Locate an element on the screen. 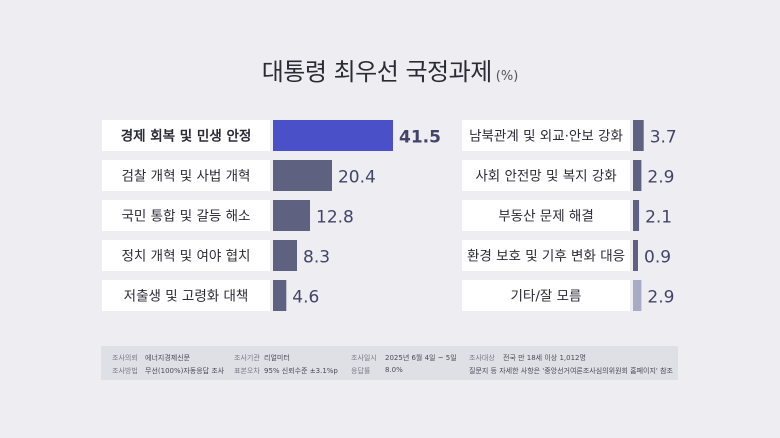  footer-key: 표본오차 is located at coordinates (247, 371).